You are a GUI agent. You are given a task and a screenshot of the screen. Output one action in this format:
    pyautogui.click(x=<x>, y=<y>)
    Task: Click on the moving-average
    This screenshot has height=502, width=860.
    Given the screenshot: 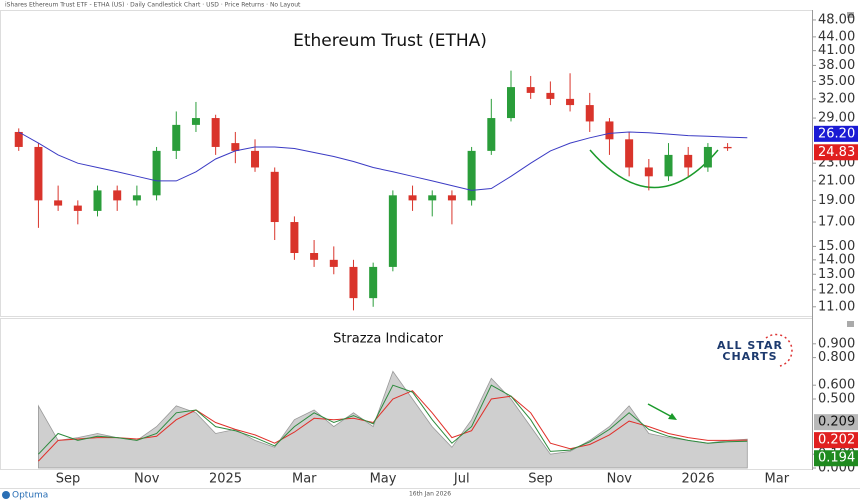 What is the action you would take?
    pyautogui.click(x=383, y=161)
    